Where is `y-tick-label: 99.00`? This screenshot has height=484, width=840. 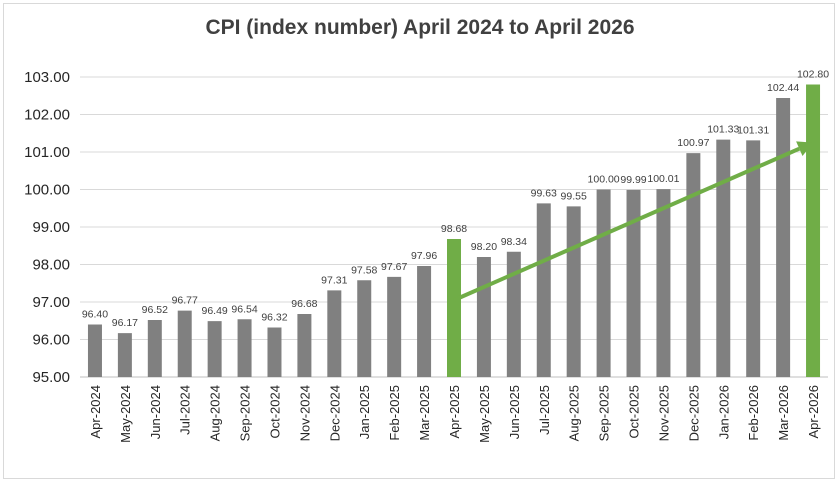 y-tick-label: 99.00 is located at coordinates (51, 227).